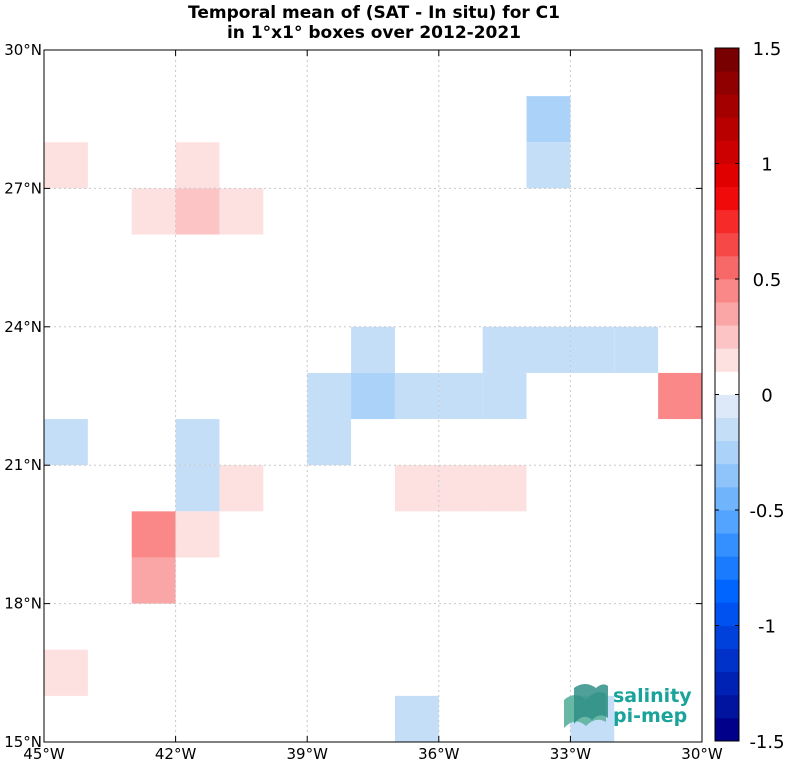 This screenshot has height=763, width=785. I want to click on colorbar-tick-label: -0.5, so click(766, 511).